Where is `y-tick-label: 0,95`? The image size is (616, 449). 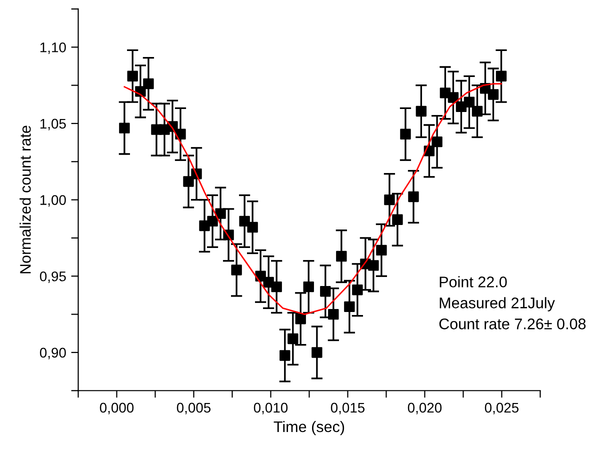
y-tick-label: 0,95 is located at coordinates (53, 277).